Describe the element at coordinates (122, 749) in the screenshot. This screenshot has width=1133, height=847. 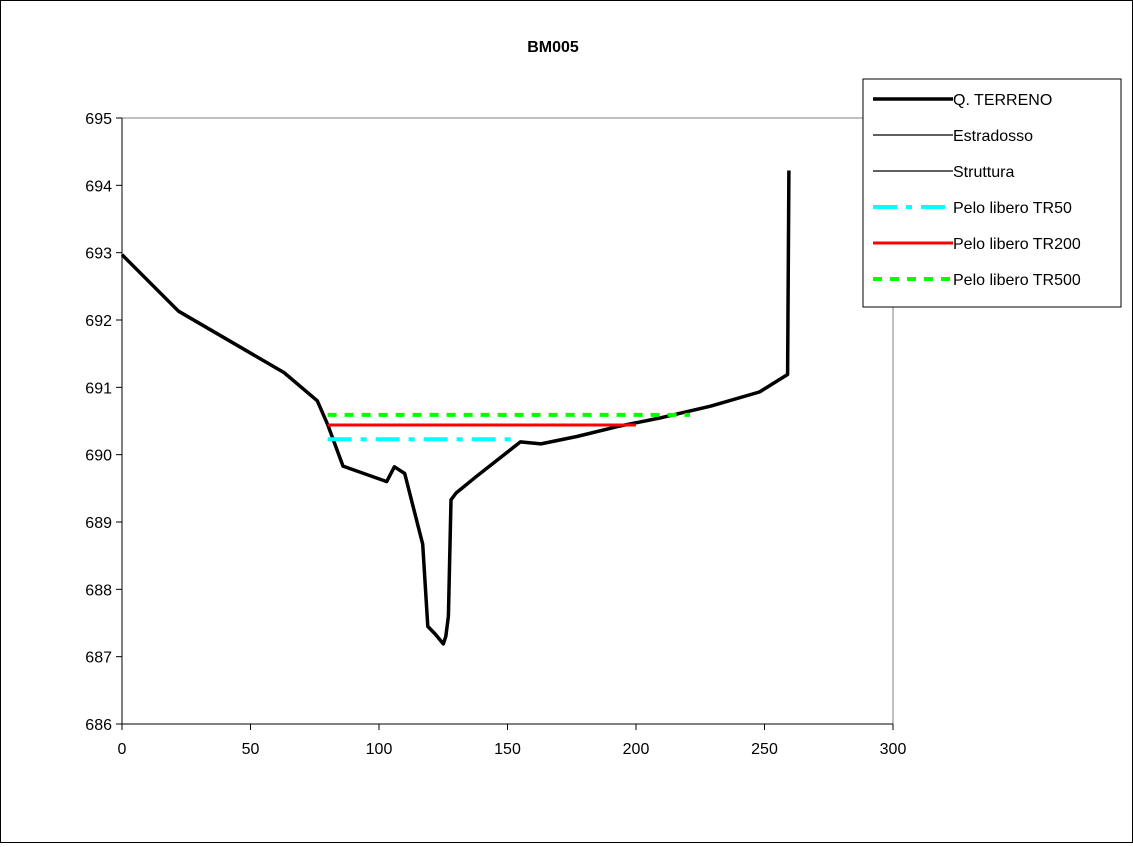
I see `x-tick-label: 0` at that location.